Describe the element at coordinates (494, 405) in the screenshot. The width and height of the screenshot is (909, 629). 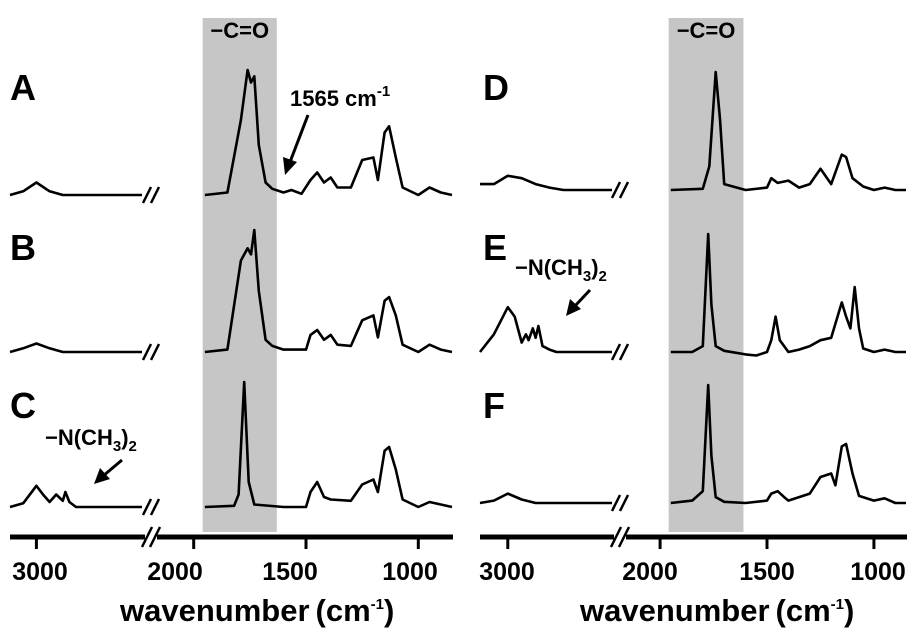
I see `panel-label-f: F` at that location.